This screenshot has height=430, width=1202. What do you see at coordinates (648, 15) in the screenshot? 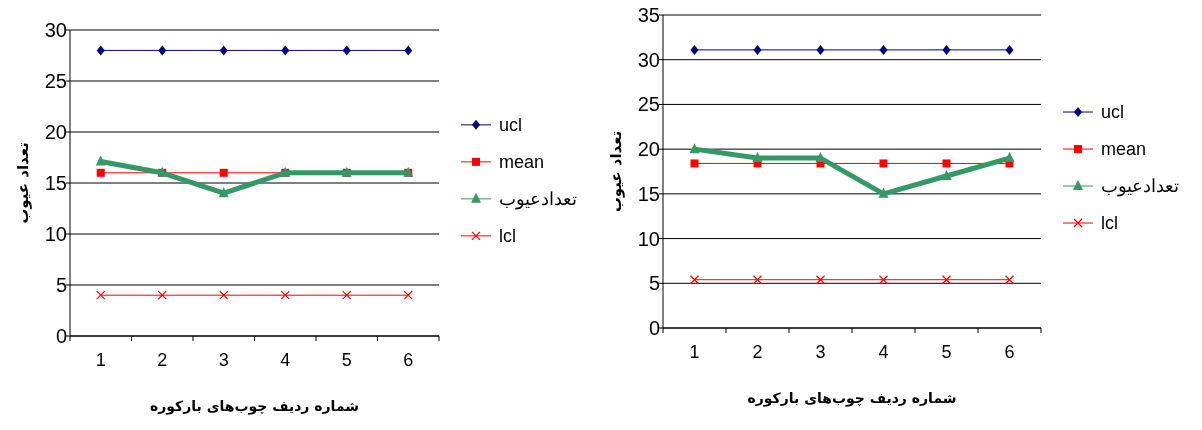
I see `y-tick-label: 35` at bounding box center [648, 15].